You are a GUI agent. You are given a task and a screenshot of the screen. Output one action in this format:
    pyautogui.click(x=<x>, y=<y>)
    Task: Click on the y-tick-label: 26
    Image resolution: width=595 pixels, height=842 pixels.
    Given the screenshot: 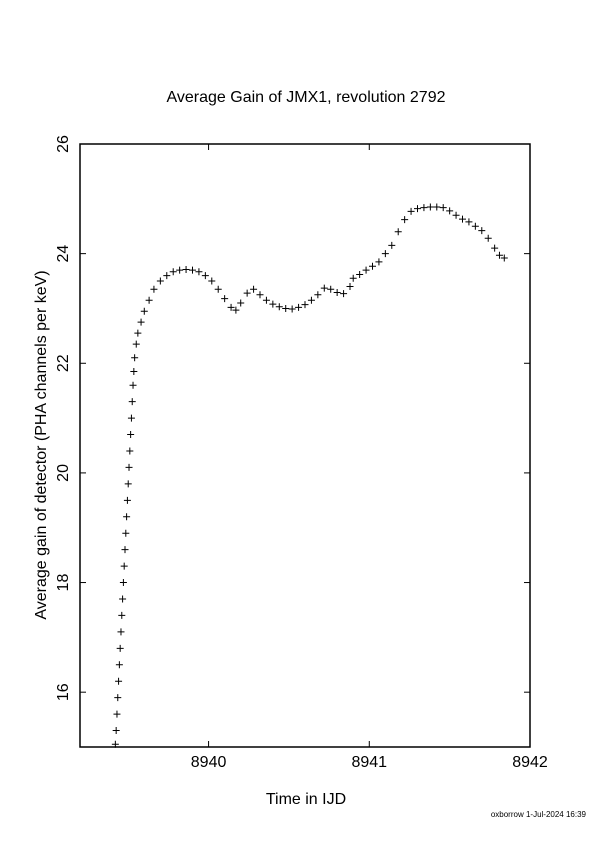 What is the action you would take?
    pyautogui.click(x=63, y=144)
    